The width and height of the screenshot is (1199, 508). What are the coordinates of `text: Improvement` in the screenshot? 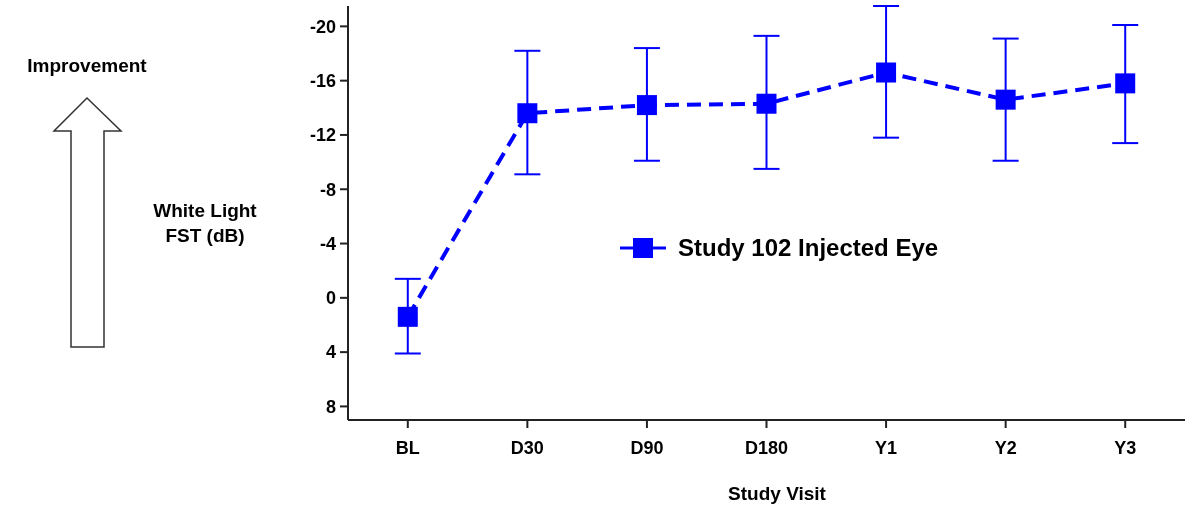 It's located at (87, 65).